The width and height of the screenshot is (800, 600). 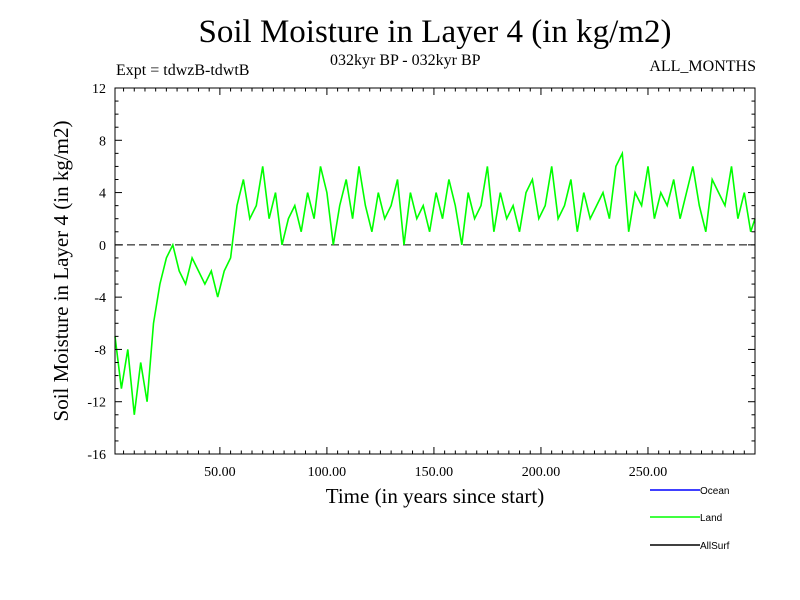 What do you see at coordinates (100, 298) in the screenshot?
I see `y-tick-label: -4` at bounding box center [100, 298].